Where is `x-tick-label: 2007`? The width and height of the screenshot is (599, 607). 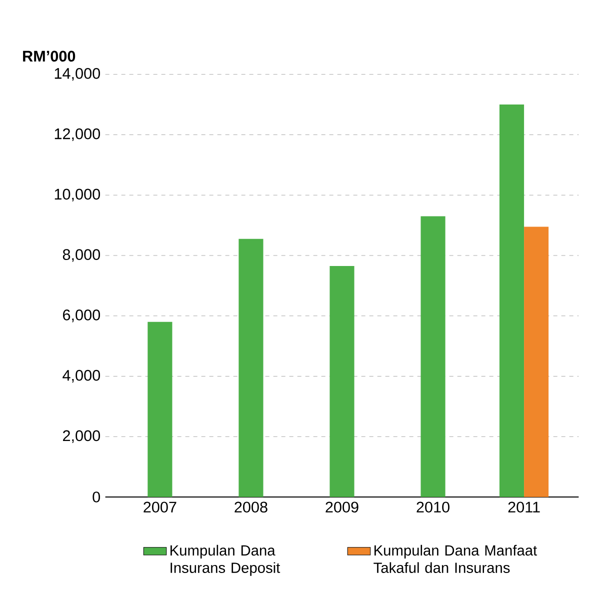 x-tick-label: 2007 is located at coordinates (160, 507).